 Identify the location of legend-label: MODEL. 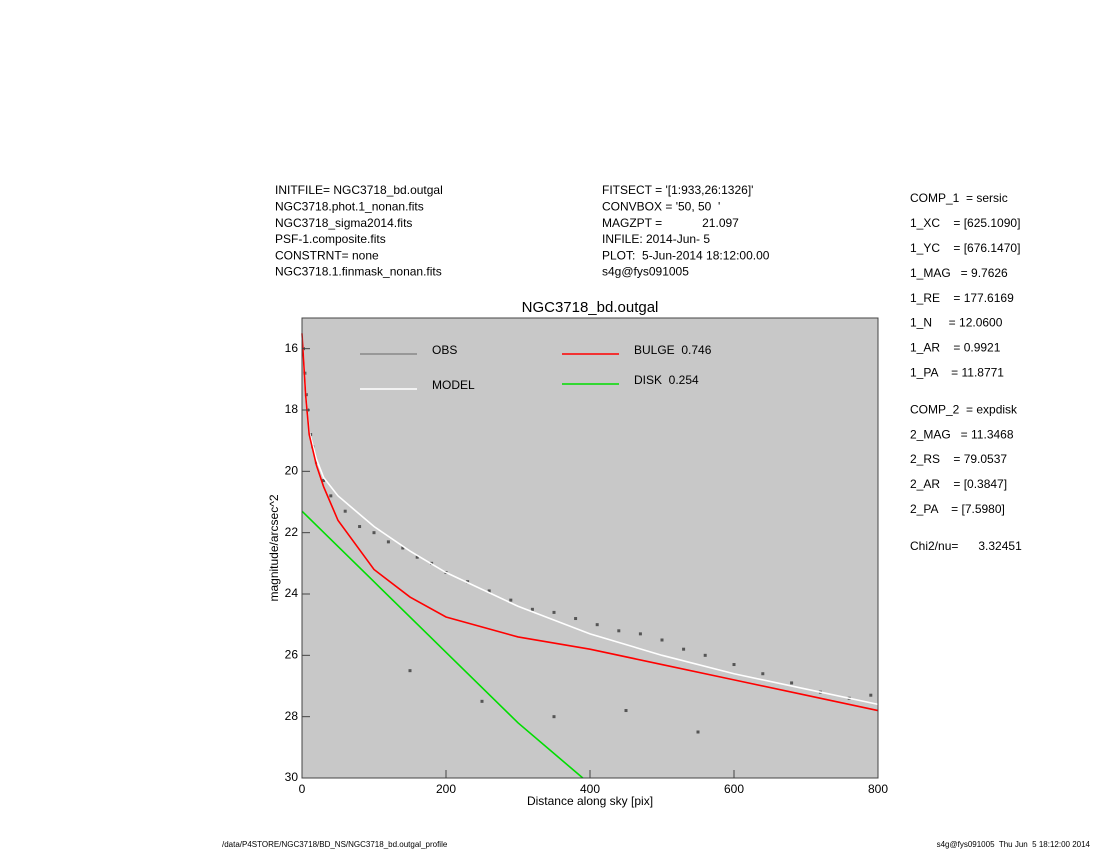
(453, 385).